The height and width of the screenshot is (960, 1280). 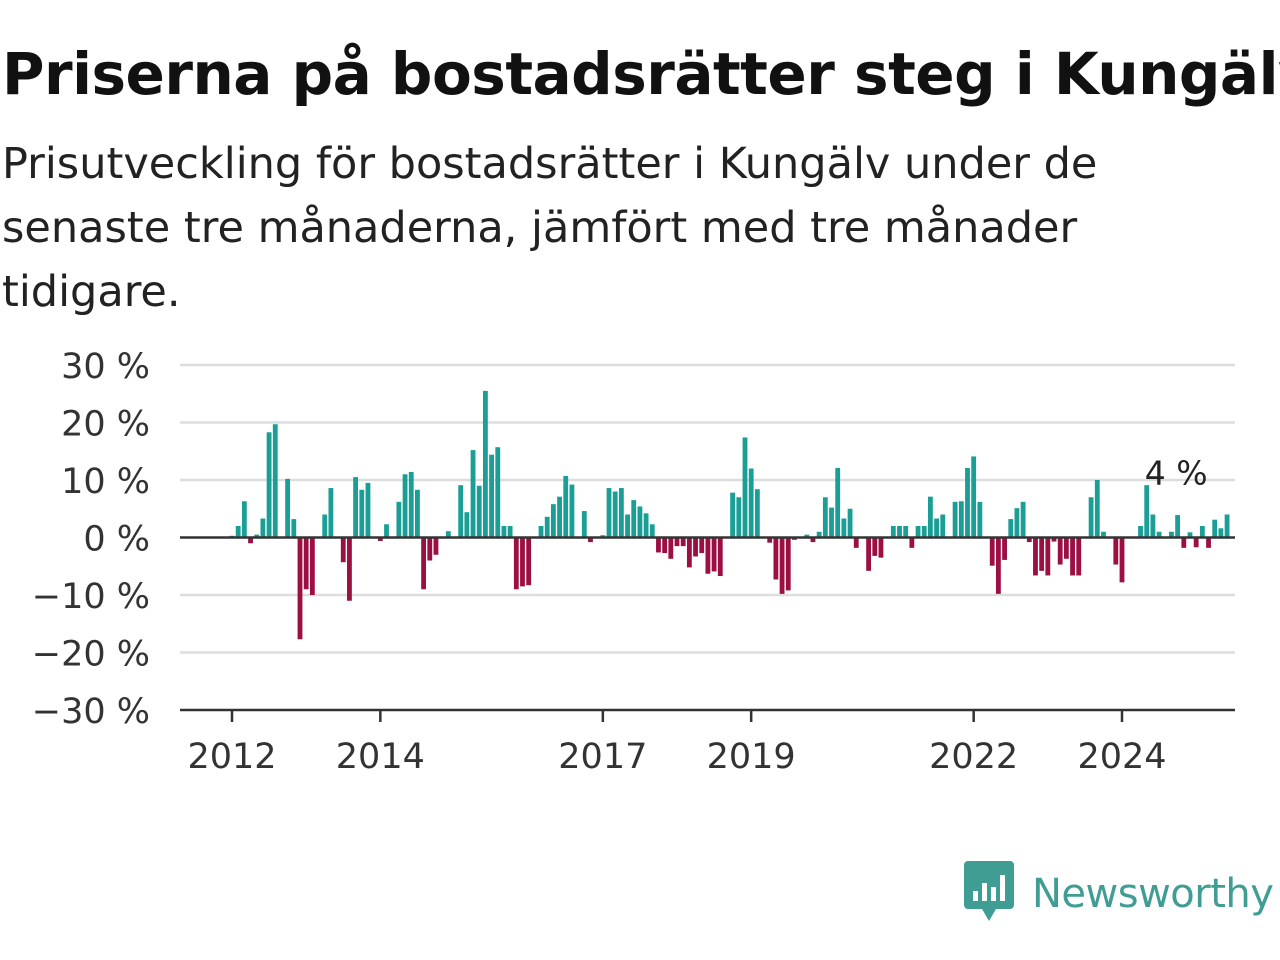 What do you see at coordinates (641, 74) in the screenshot?
I see `chart-title: Priserna på bostadsrätter steg i Kungälv` at bounding box center [641, 74].